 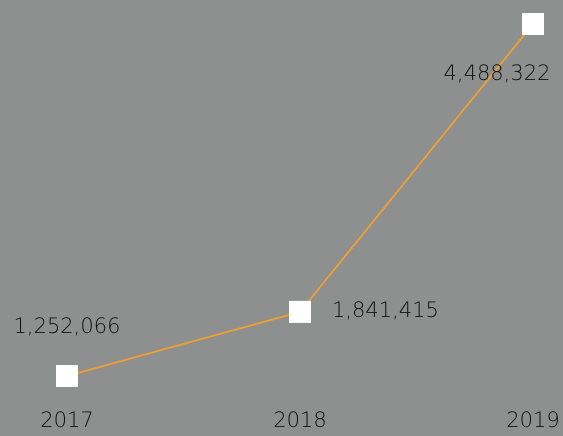 What do you see at coordinates (299, 420) in the screenshot?
I see `x-tick-label: 2018` at bounding box center [299, 420].